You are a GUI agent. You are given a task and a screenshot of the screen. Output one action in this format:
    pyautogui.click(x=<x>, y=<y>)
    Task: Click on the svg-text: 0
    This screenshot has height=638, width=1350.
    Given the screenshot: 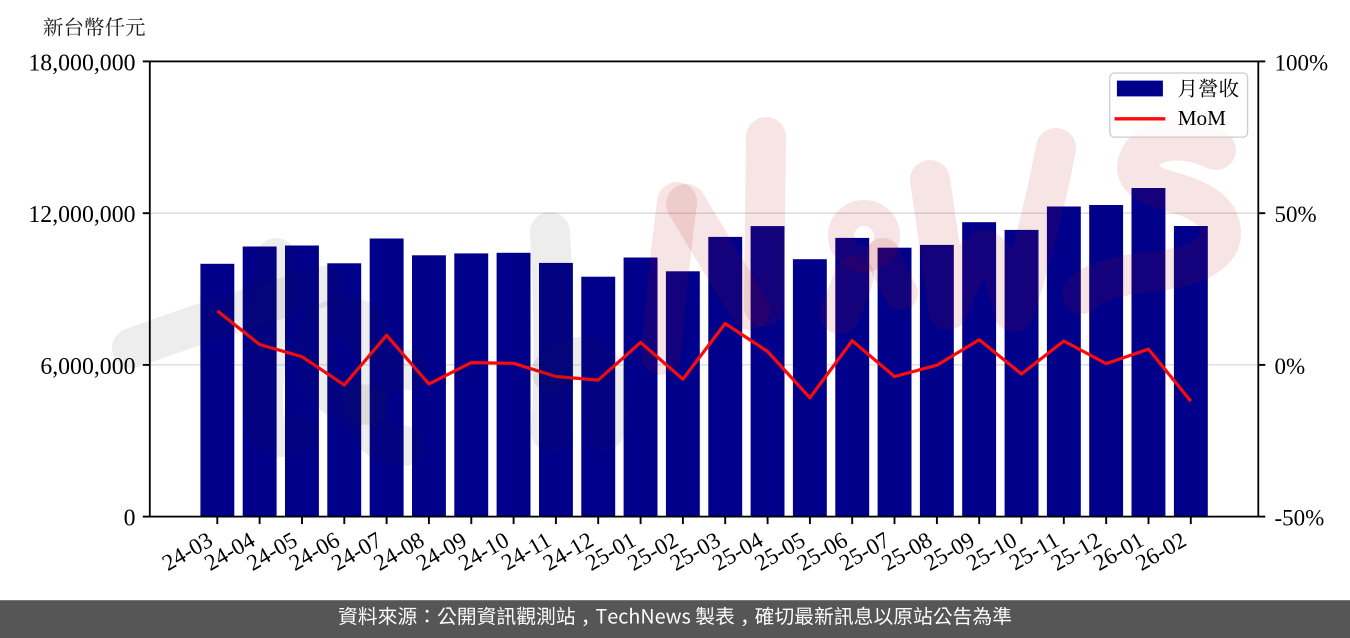 What is the action you would take?
    pyautogui.click(x=130, y=519)
    